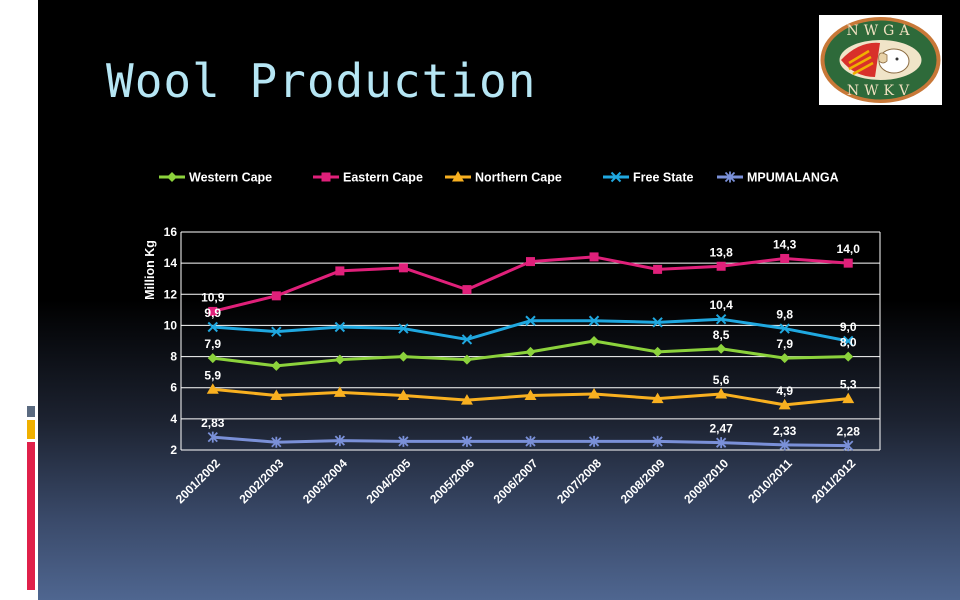 The image size is (960, 600). What do you see at coordinates (880, 60) in the screenshot?
I see `nwga-logo: NWGA NWKV` at bounding box center [880, 60].